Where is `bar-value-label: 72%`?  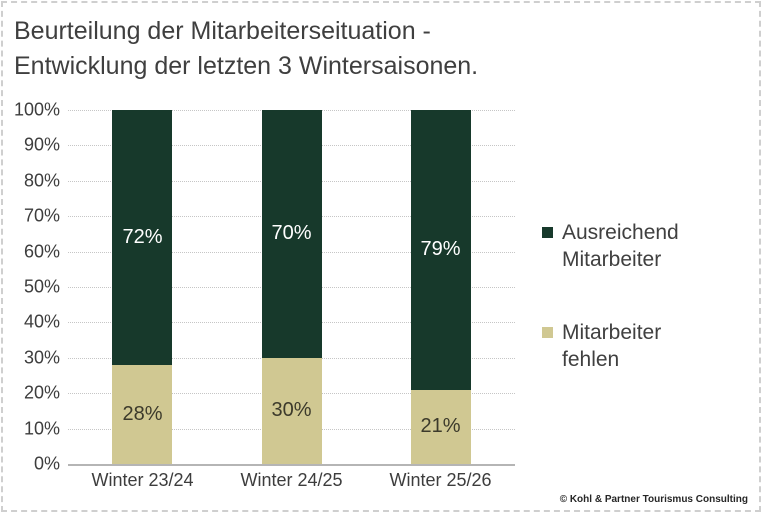
bar-value-label: 72% is located at coordinates (142, 236).